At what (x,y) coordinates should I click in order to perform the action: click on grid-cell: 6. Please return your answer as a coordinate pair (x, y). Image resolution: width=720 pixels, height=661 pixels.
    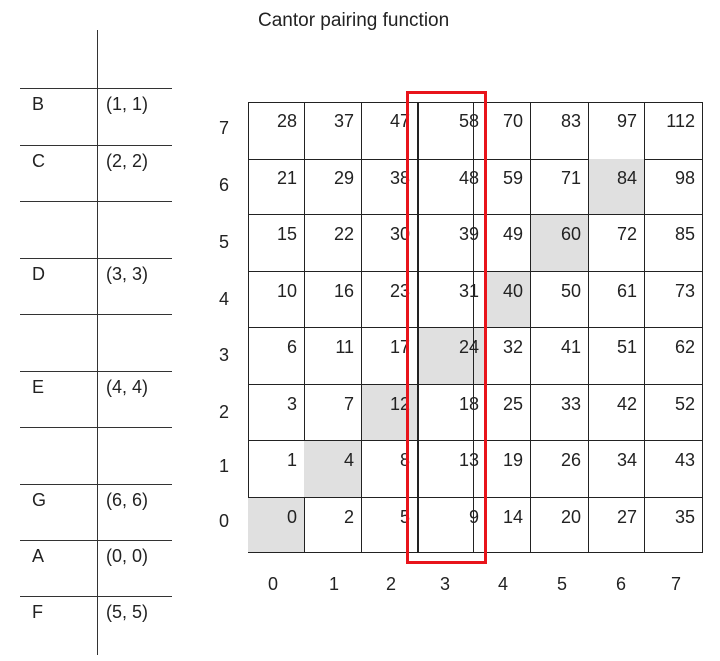
    Looking at the image, I should click on (276, 356).